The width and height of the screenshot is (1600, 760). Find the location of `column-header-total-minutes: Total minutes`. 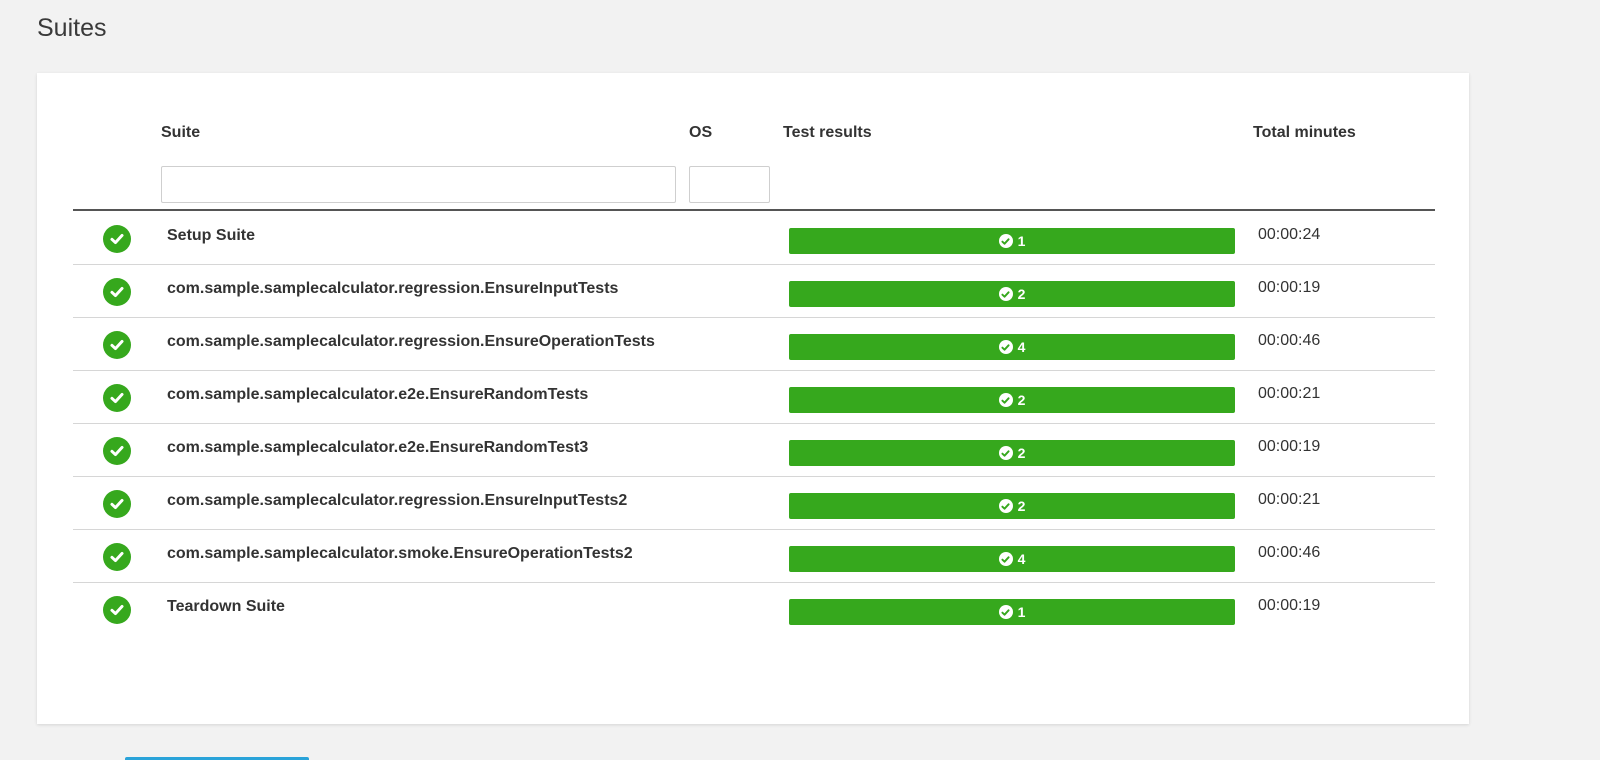

column-header-total-minutes: Total minutes is located at coordinates (1304, 132).